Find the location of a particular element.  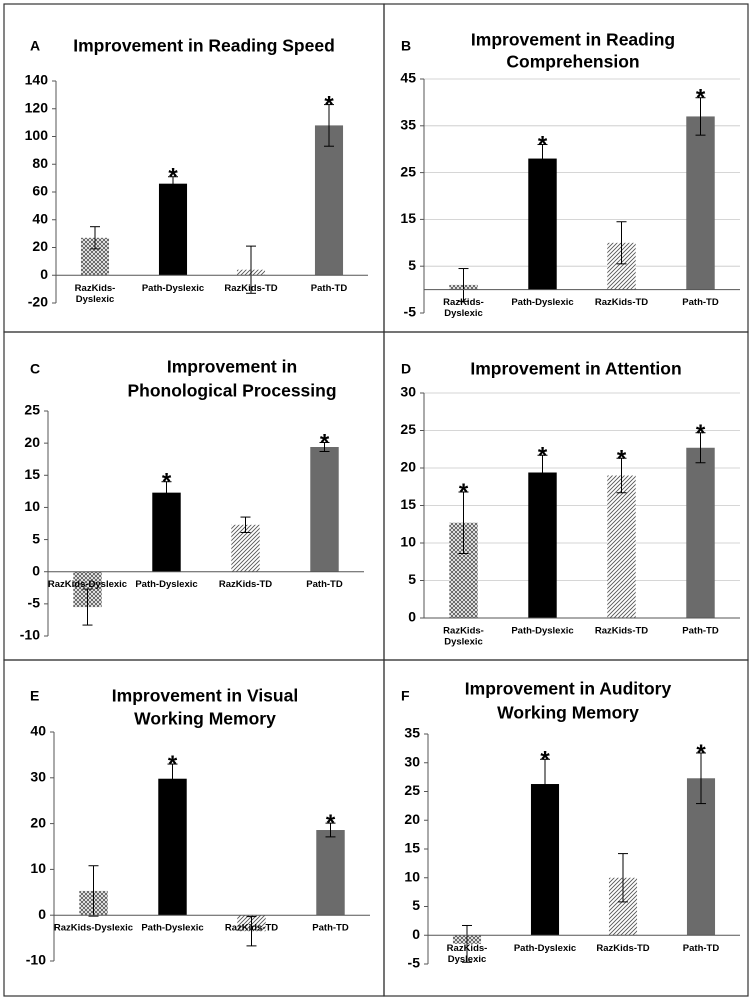

chart-title-line: Comprehension is located at coordinates (572, 62).